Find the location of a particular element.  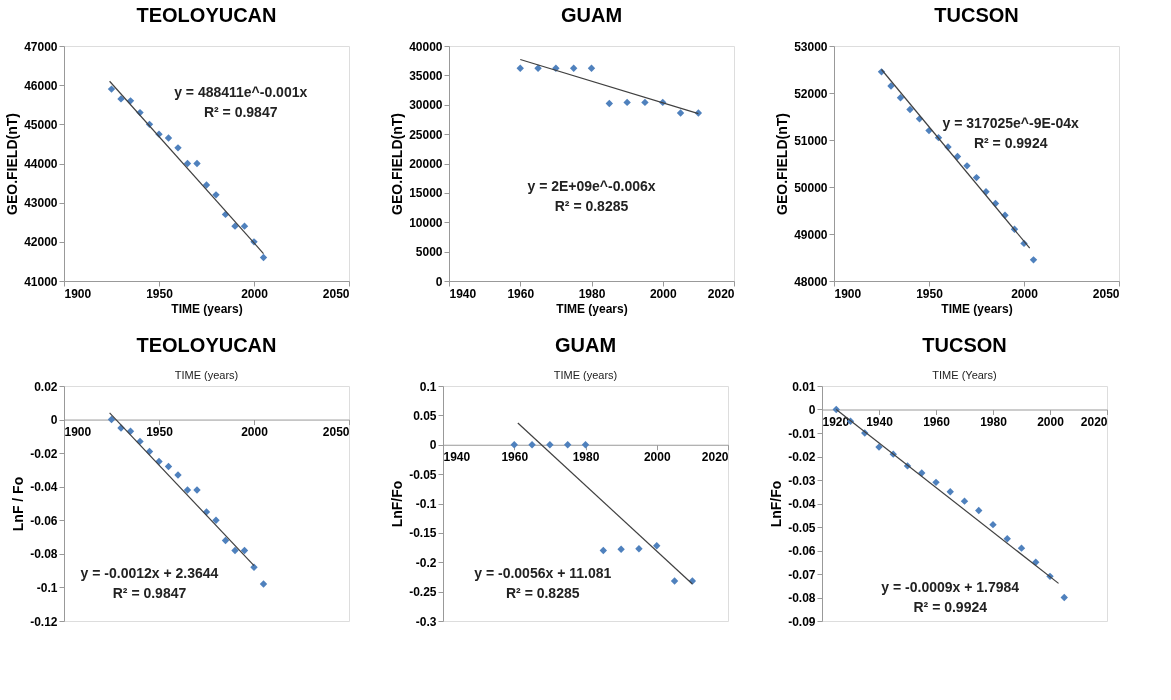

y-tick-label: 46000 is located at coordinates (41, 85).